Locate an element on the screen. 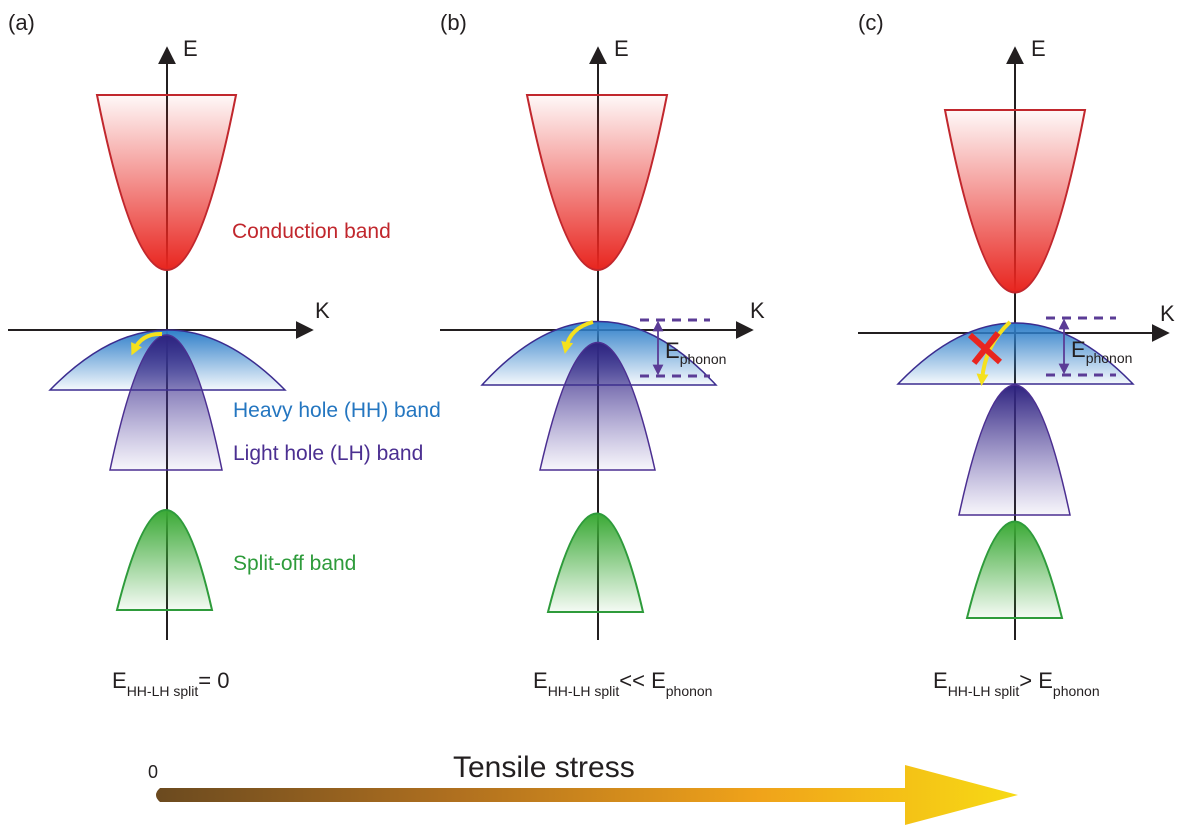 The height and width of the screenshot is (825, 1180). stress-label: Tensile stress is located at coordinates (544, 767).